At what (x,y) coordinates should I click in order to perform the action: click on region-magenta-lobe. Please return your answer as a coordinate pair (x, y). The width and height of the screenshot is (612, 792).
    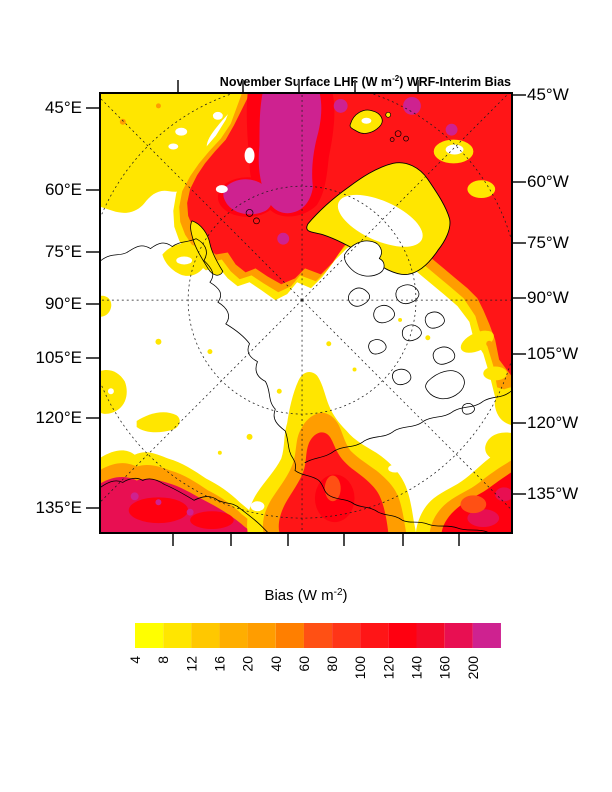
    Looking at the image, I should click on (247, 197).